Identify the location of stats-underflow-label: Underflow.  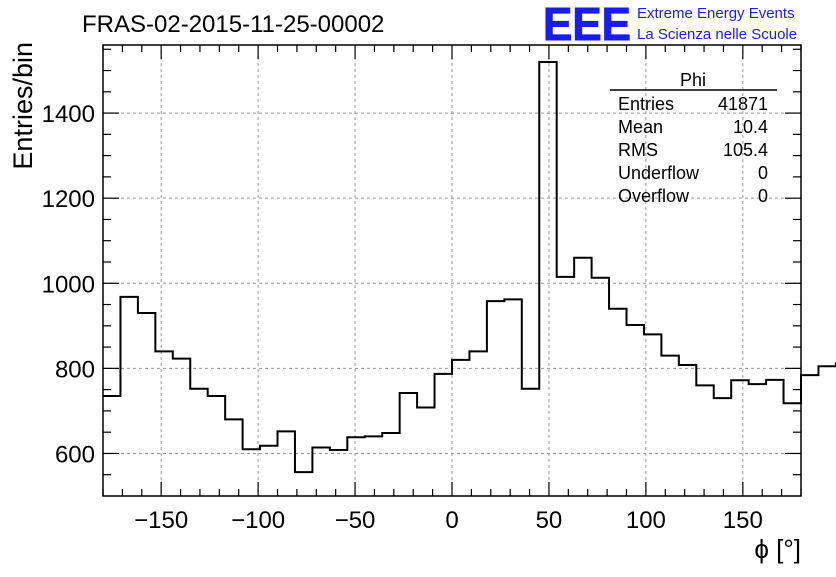
(659, 173).